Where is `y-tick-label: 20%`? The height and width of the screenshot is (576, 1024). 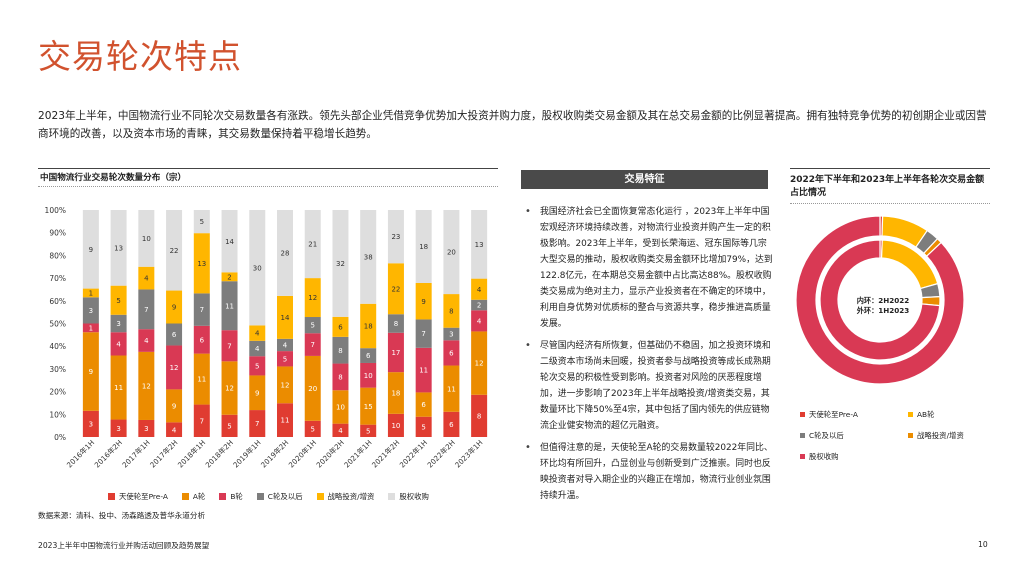 y-tick-label: 20% is located at coordinates (57, 392).